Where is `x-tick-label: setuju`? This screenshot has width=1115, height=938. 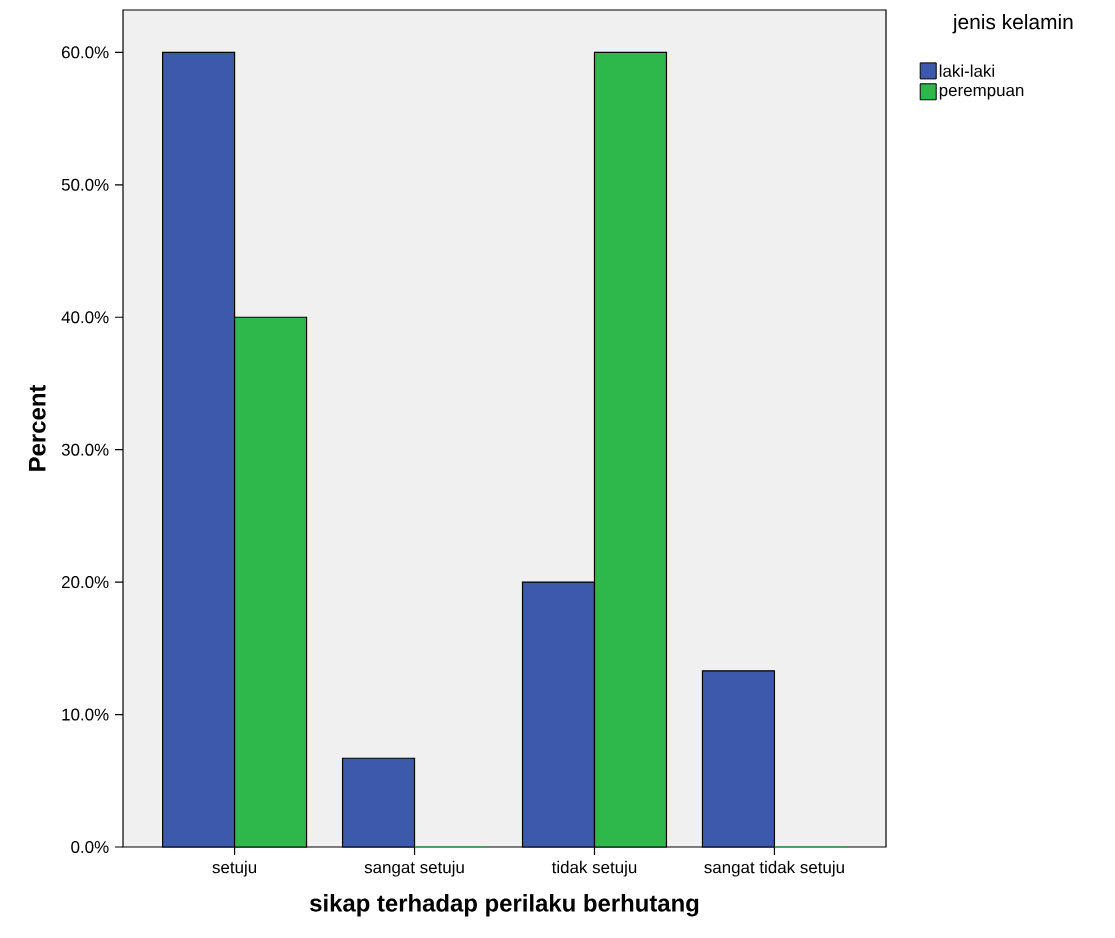
x-tick-label: setuju is located at coordinates (234, 868).